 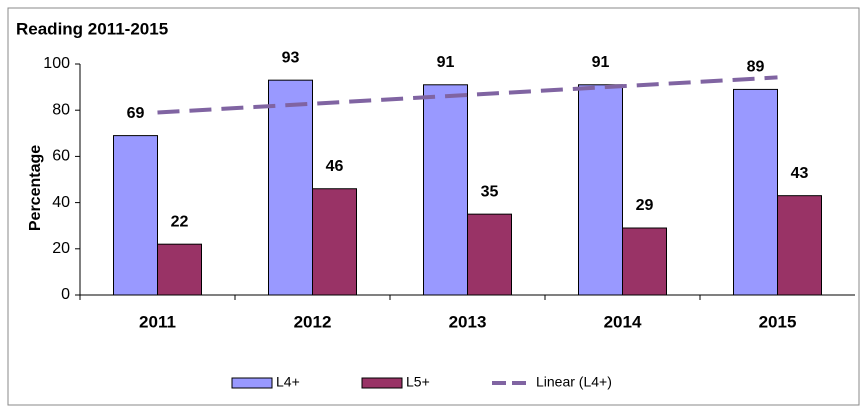 What do you see at coordinates (291, 57) in the screenshot?
I see `data-label: 93` at bounding box center [291, 57].